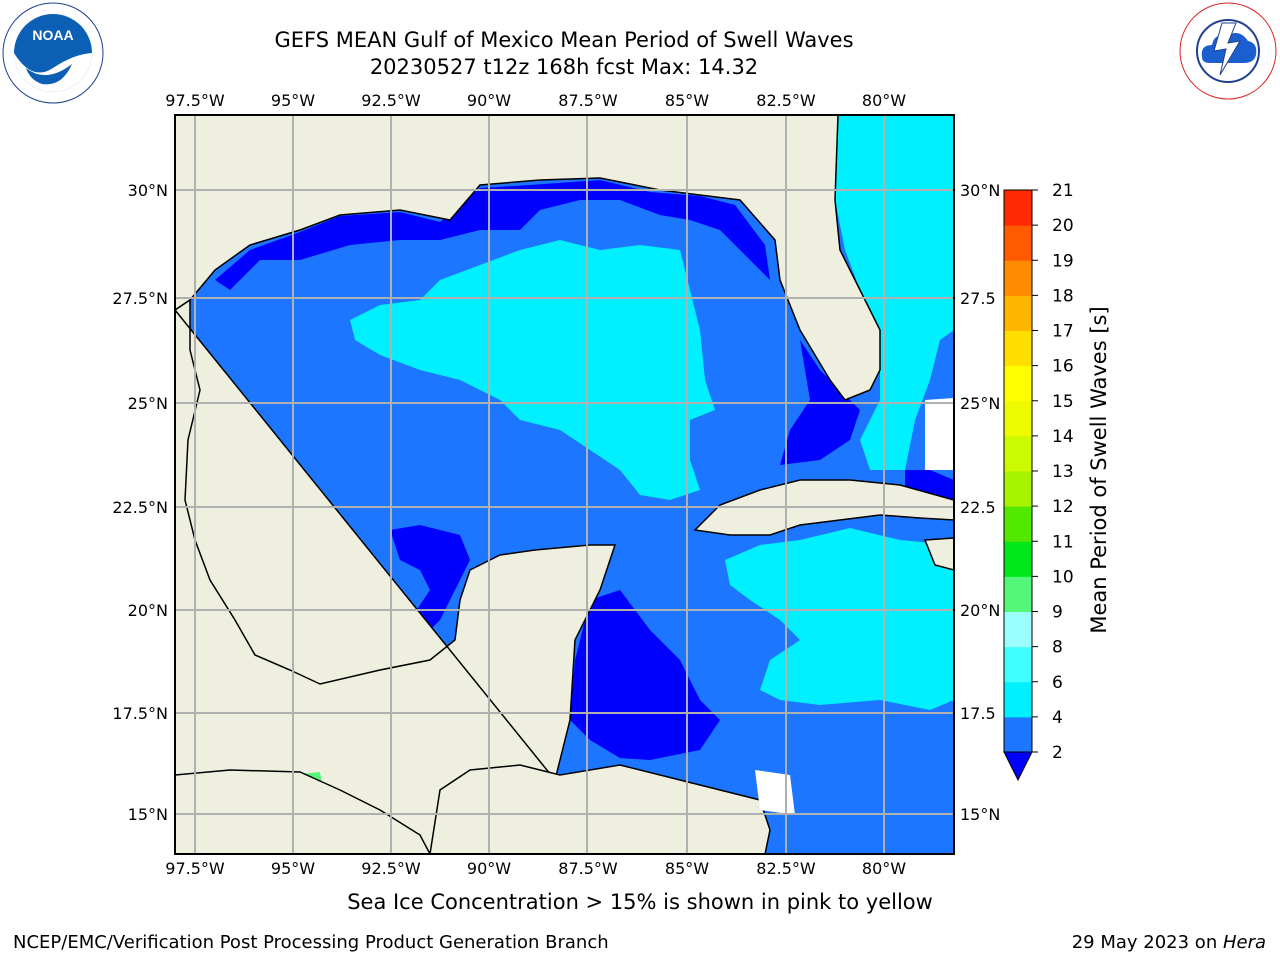  I want to click on colorbar-tick-label: 15, so click(1063, 402).